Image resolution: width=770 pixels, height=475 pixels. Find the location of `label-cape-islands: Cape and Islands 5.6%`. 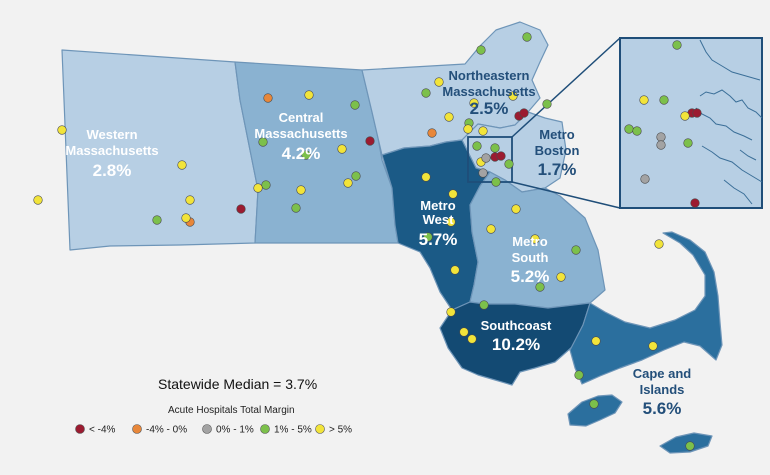

label-cape-islands: Cape and Islands 5.6% is located at coordinates (662, 392).